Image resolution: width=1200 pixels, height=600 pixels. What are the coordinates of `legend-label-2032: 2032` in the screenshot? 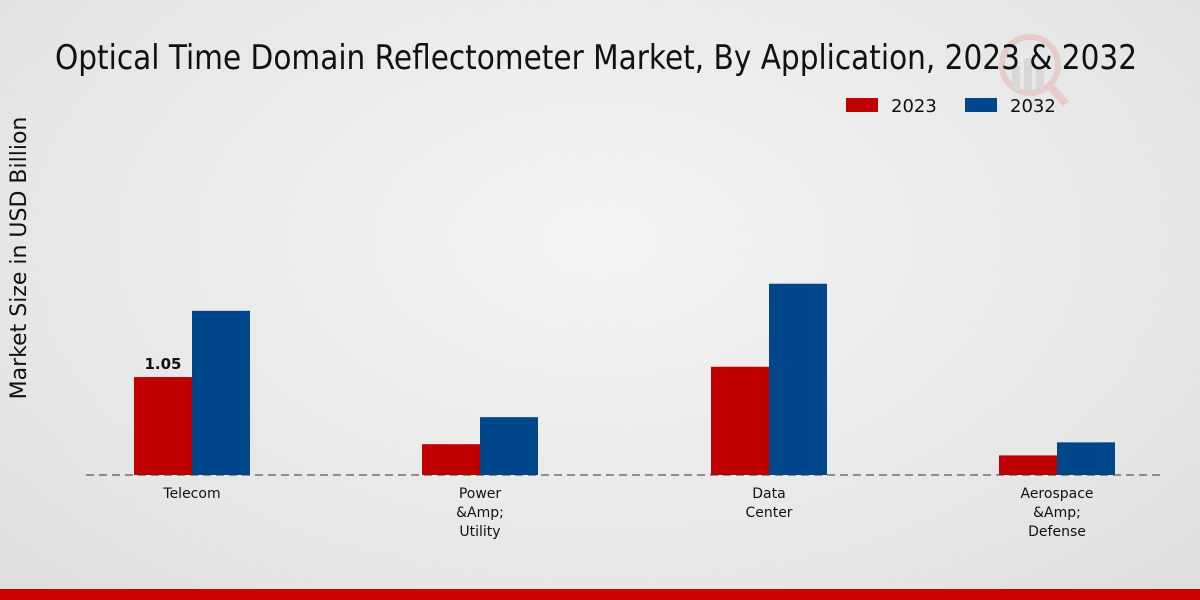 It's located at (1033, 106).